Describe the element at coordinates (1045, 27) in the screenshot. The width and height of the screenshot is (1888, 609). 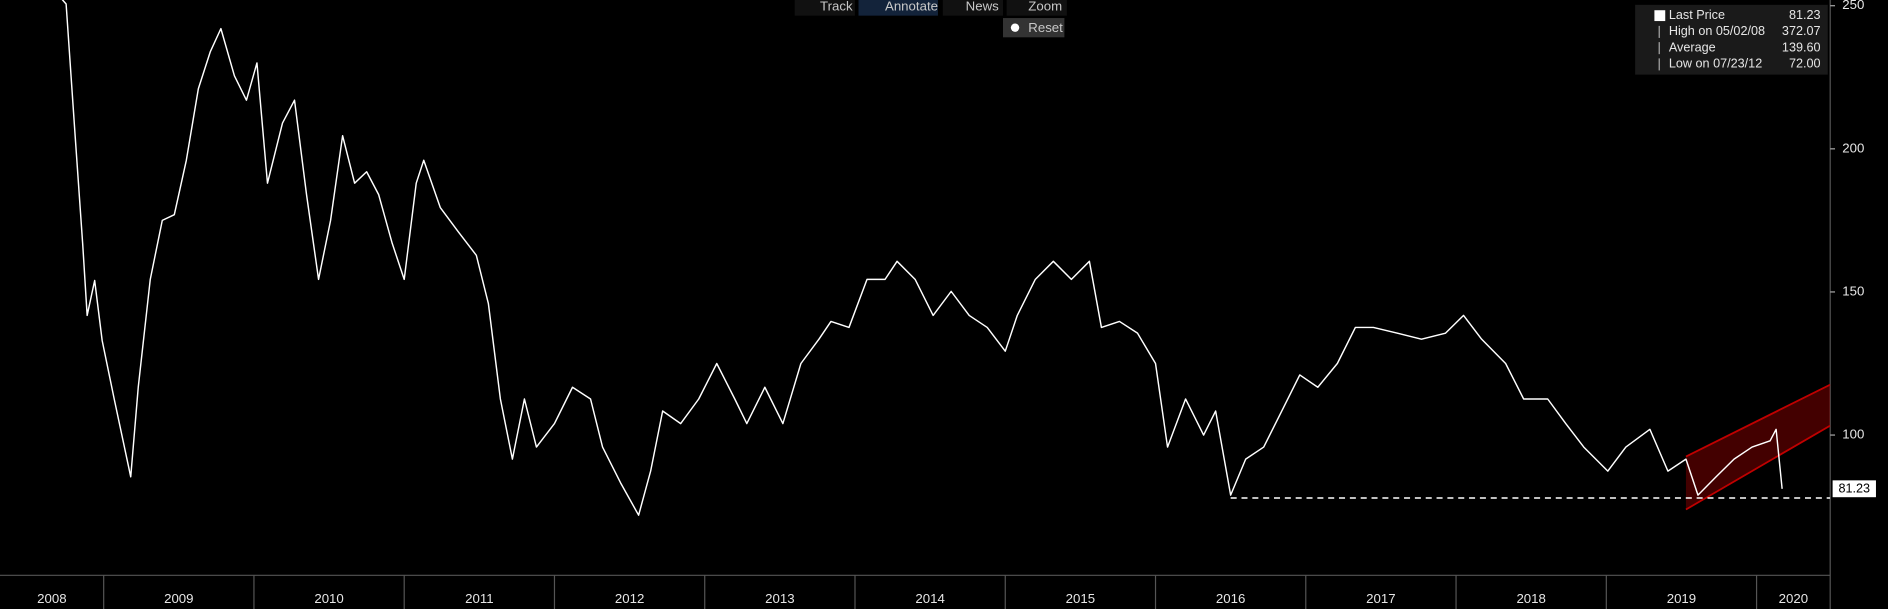
I see `reset-label: Reset` at that location.